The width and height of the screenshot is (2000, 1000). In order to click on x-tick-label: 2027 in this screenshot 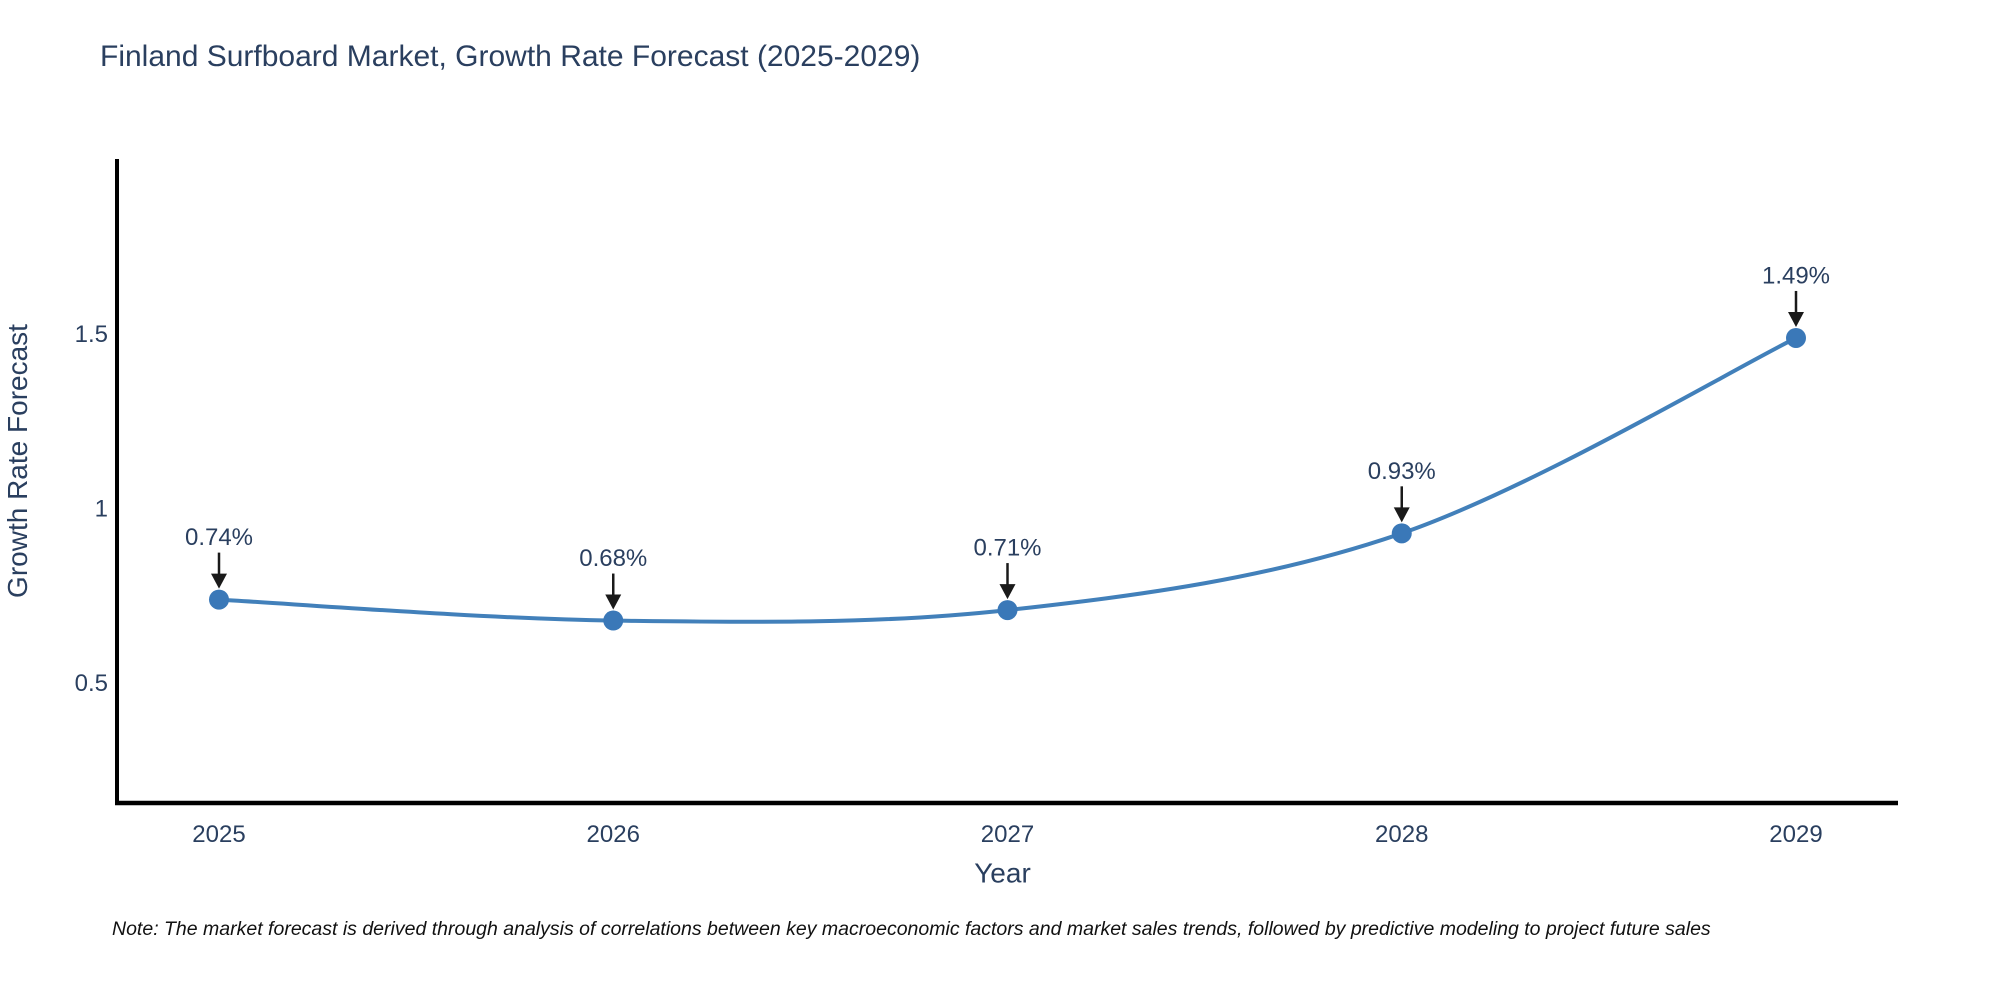, I will do `click(1007, 834)`.